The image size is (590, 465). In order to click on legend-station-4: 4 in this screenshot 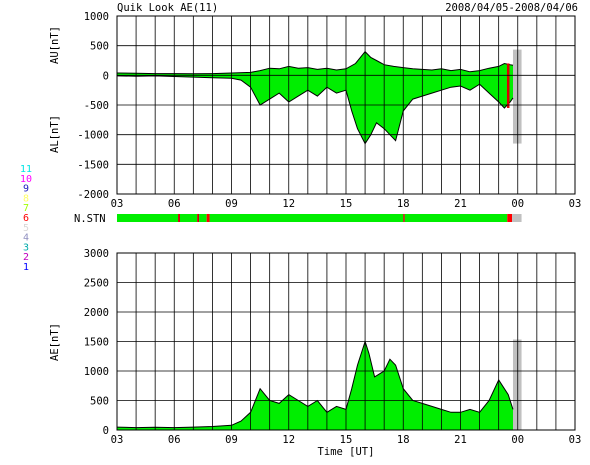, I will do `click(26, 238)`.